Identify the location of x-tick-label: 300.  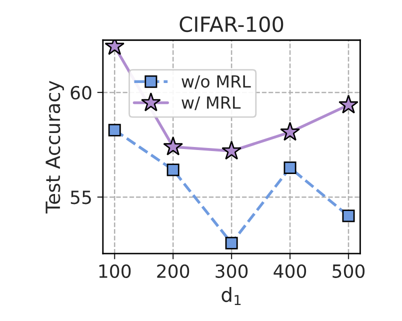
(232, 271).